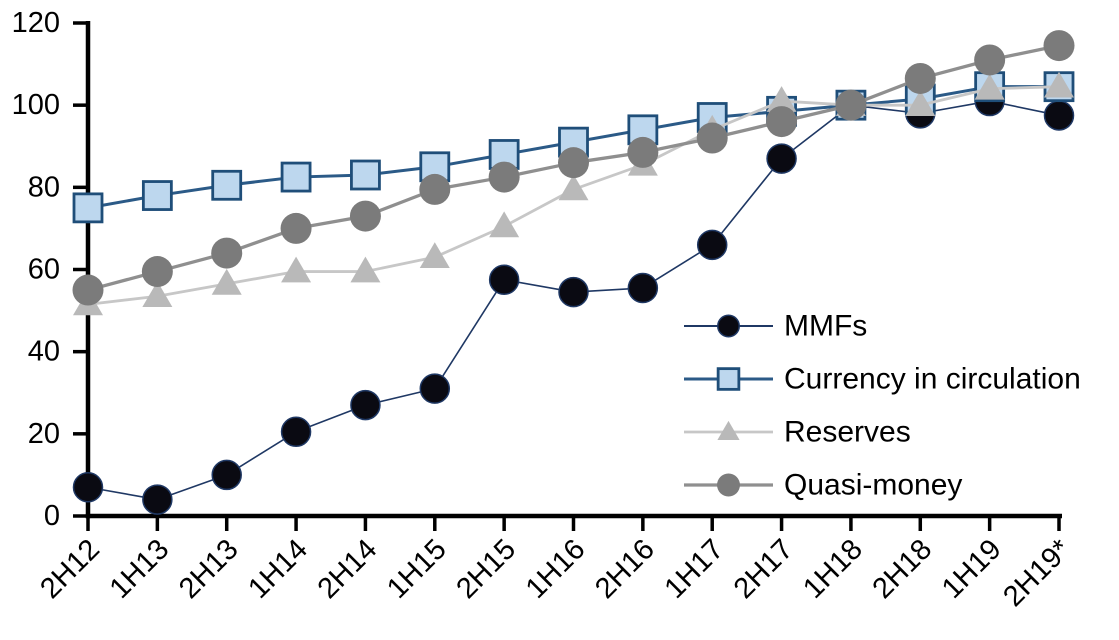 The width and height of the screenshot is (1119, 640). What do you see at coordinates (157, 272) in the screenshot?
I see `marker-quasi-money-1h13` at bounding box center [157, 272].